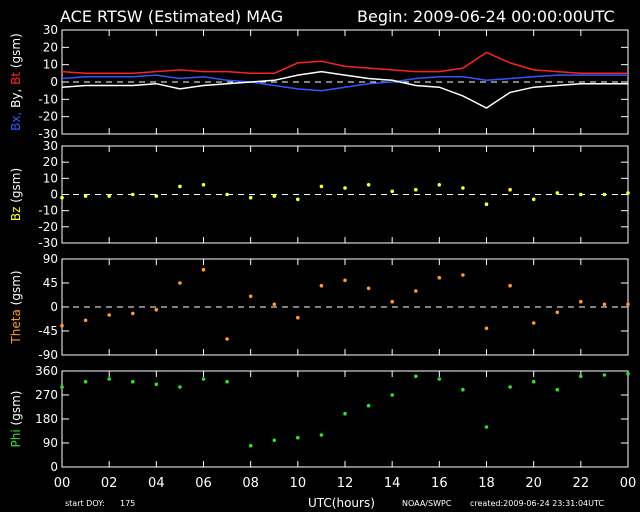  I want to click on theta-ytick-label: -90, so click(48, 355).